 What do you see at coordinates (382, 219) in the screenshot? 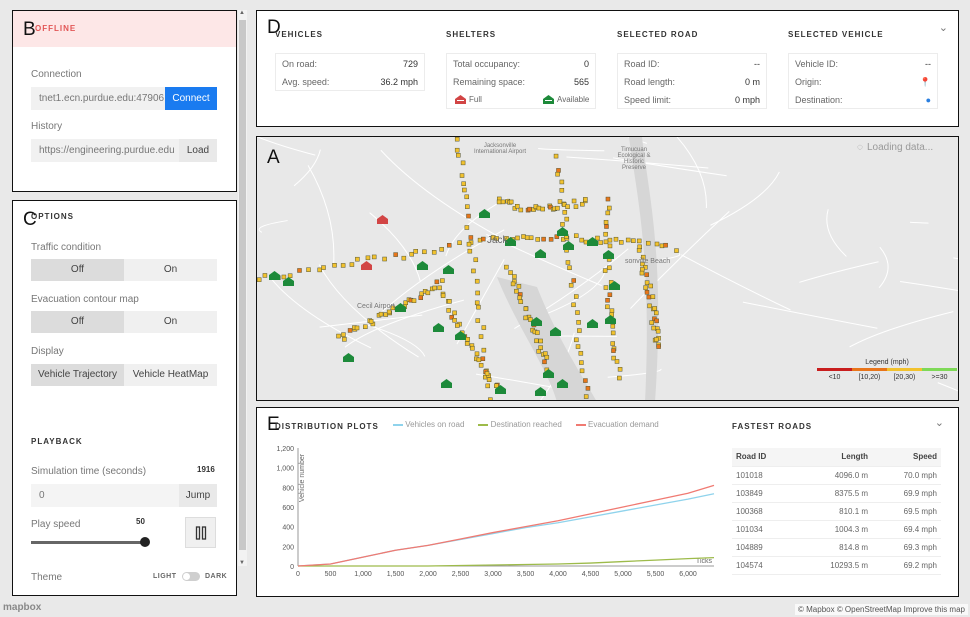
I see `shelter-full-icon` at bounding box center [382, 219].